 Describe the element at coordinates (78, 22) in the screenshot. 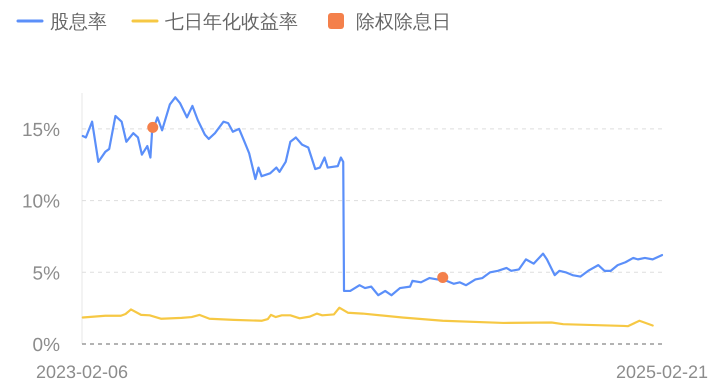

I see `legend-label: 股息率` at that location.